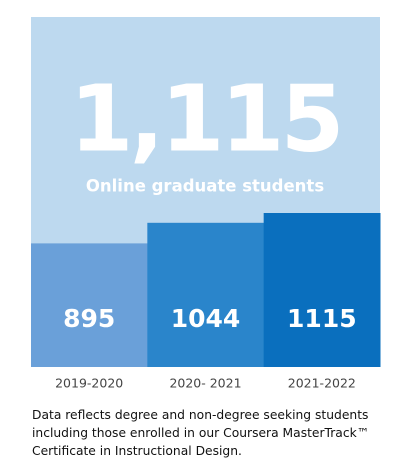 The width and height of the screenshot is (407, 470). What do you see at coordinates (205, 186) in the screenshot?
I see `subtitle: Online graduate students` at bounding box center [205, 186].